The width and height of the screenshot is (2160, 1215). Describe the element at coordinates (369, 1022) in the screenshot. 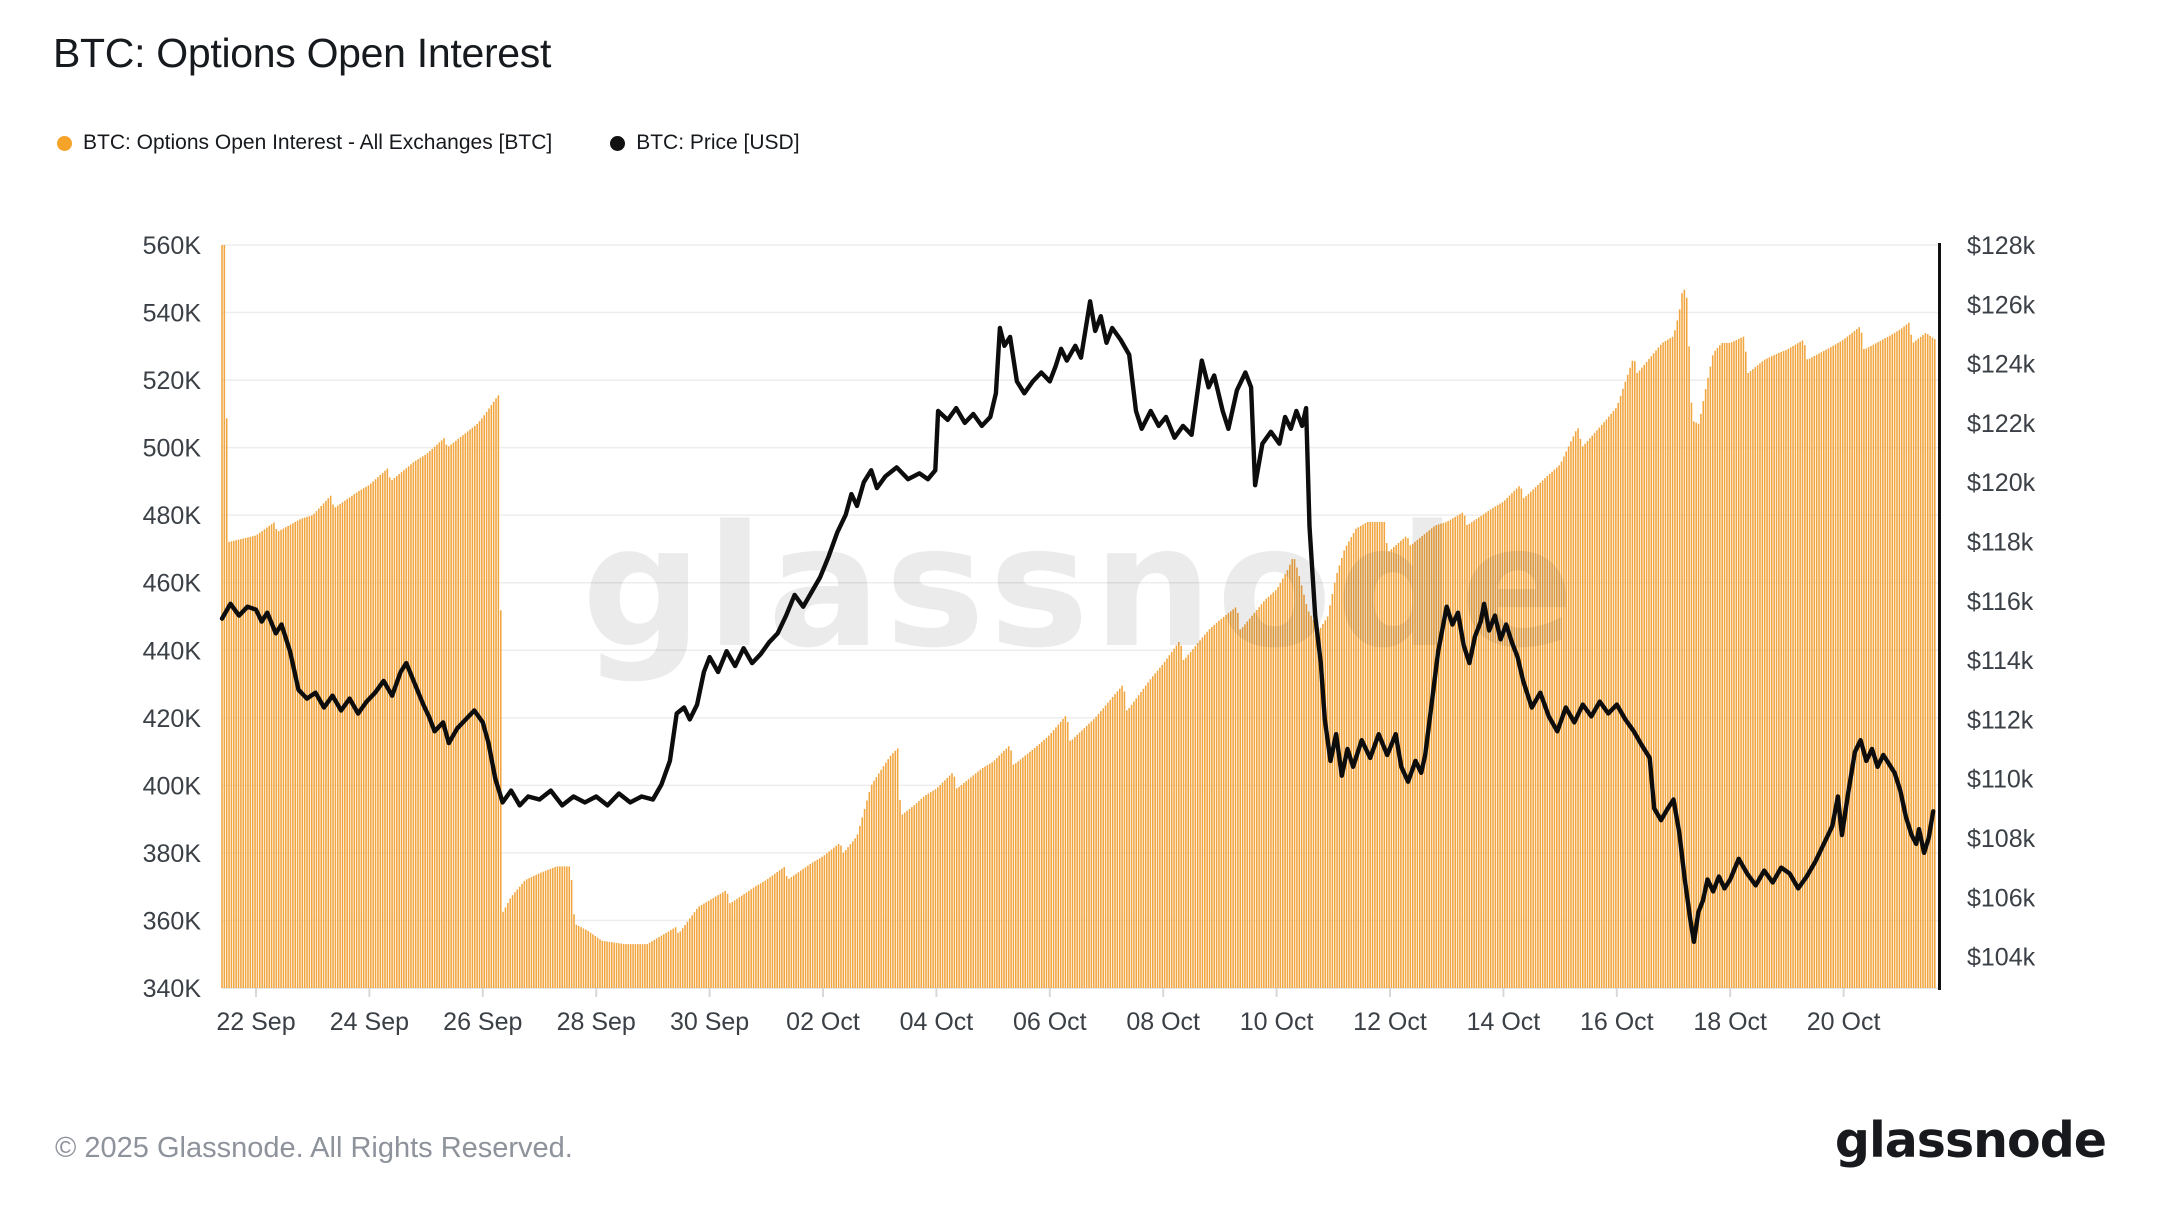

I see `svg-text: 24 Sep` at that location.